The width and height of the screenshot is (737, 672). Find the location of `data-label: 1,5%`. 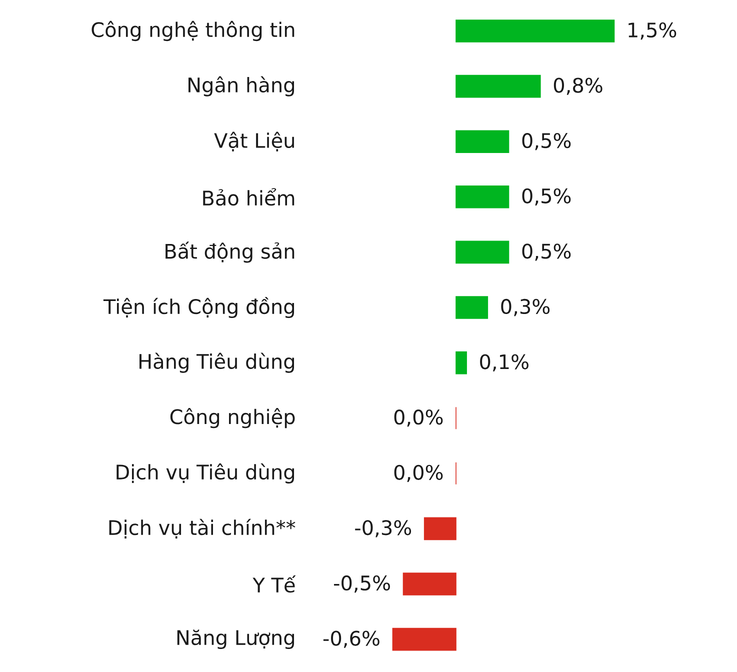

data-label: 1,5% is located at coordinates (652, 31).